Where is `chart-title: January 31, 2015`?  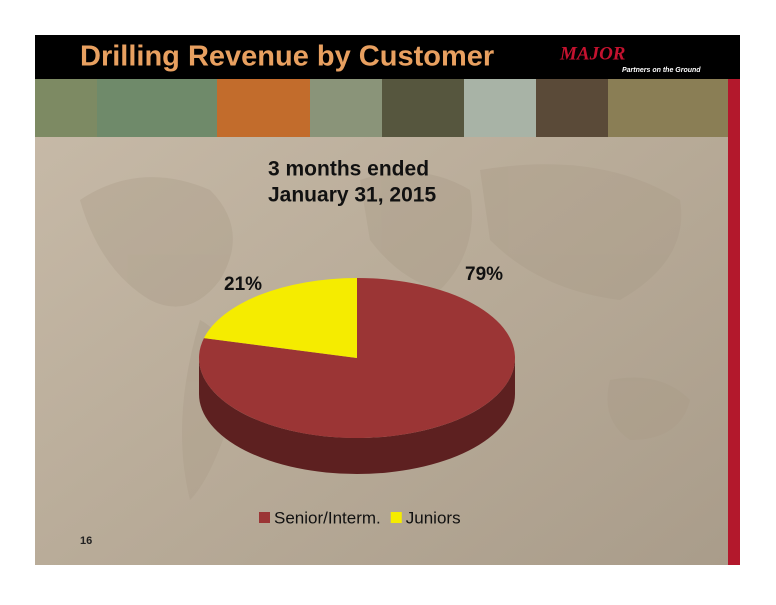
chart-title: January 31, 2015 is located at coordinates (352, 195).